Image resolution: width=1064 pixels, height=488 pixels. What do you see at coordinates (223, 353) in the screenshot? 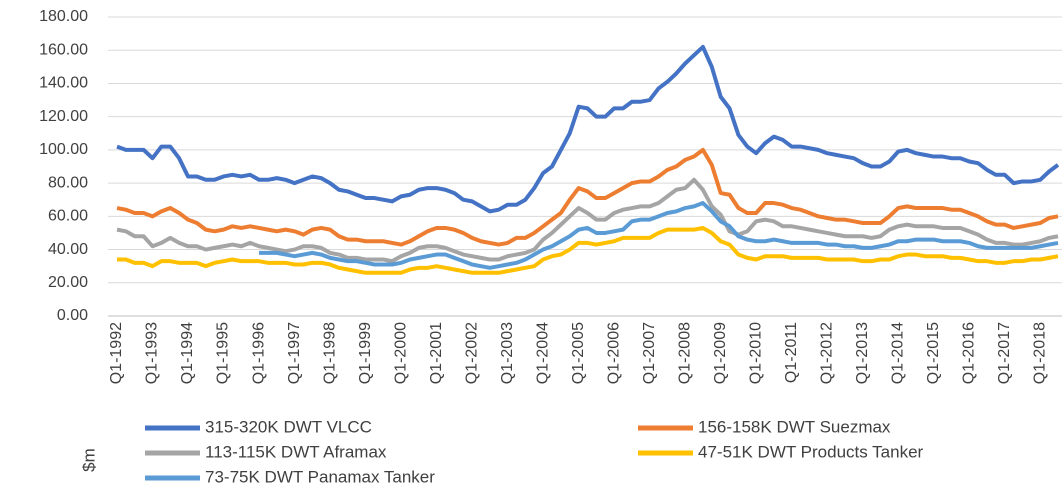
I see `x-tick-label: Q1-1995` at bounding box center [223, 353].